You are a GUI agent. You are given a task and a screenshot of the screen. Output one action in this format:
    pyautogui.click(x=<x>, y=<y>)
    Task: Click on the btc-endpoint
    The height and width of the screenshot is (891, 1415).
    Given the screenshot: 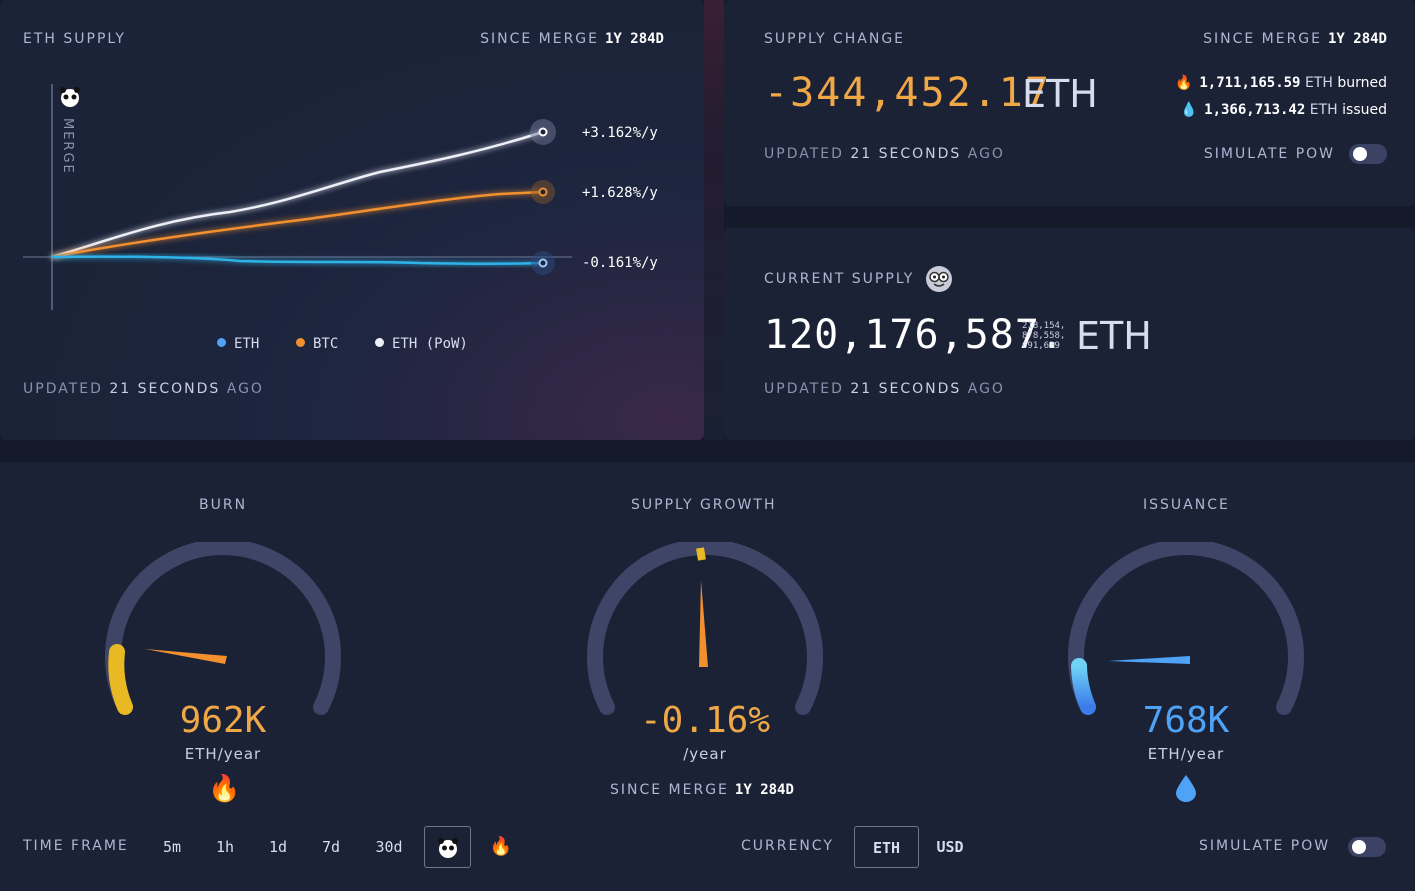 What is the action you would take?
    pyautogui.click(x=543, y=192)
    